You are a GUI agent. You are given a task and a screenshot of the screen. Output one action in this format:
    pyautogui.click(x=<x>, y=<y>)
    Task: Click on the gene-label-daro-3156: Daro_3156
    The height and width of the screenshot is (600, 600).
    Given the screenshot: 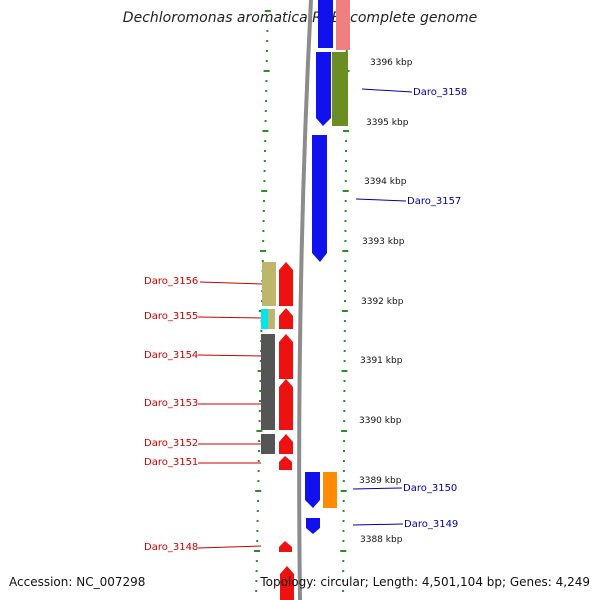 What is the action you would take?
    pyautogui.click(x=171, y=281)
    